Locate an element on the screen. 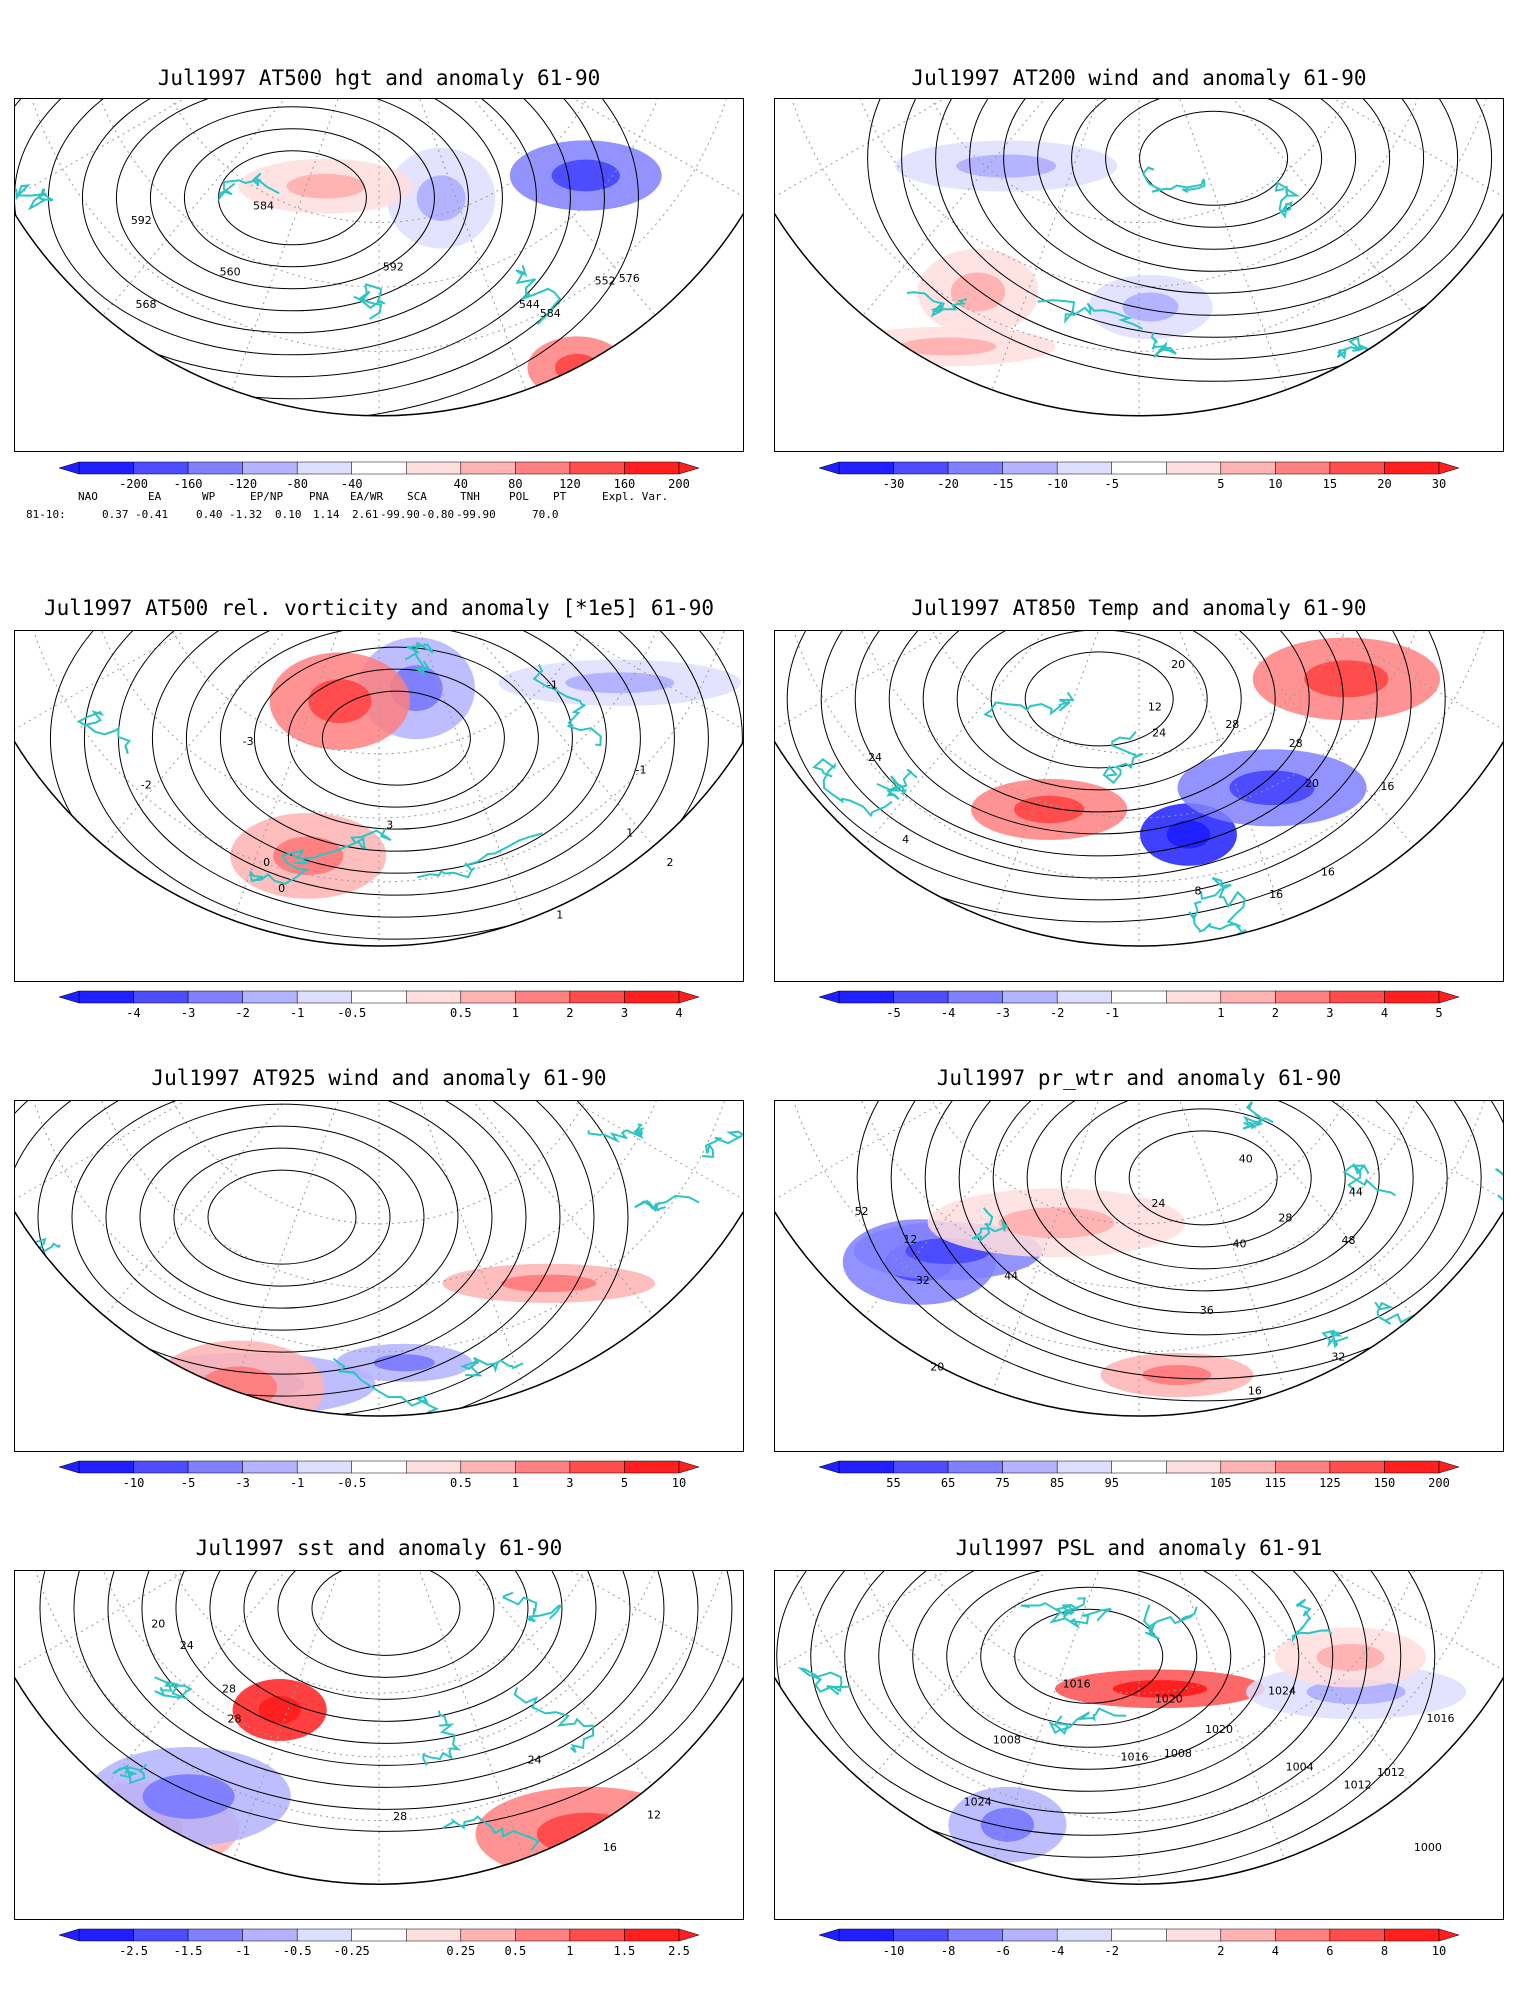 This screenshot has width=1520, height=2000. contour-label: 1024 is located at coordinates (1282, 1691).